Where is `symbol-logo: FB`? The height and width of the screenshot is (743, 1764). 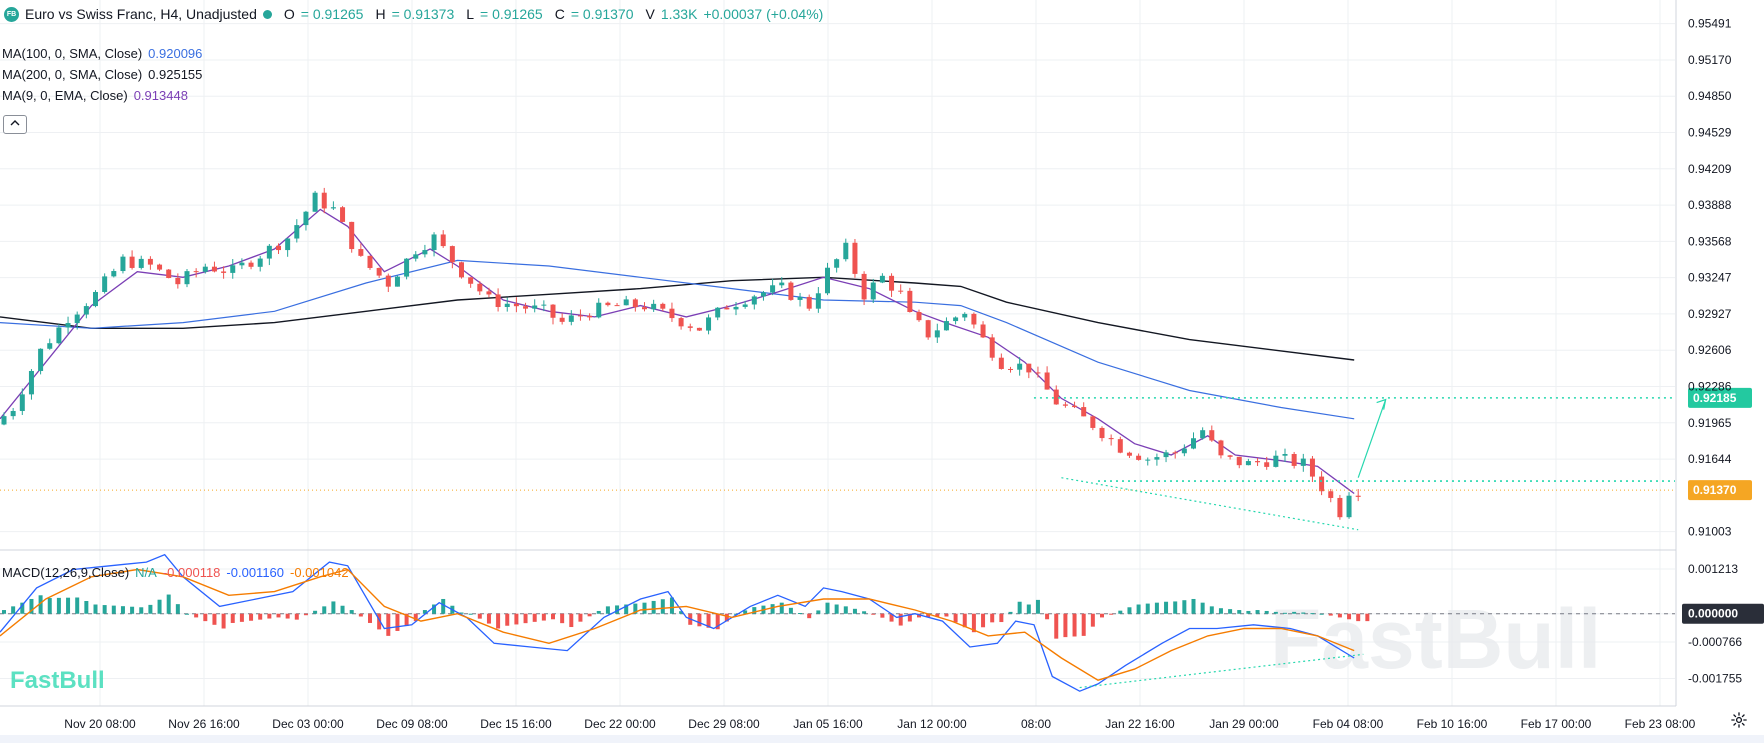 symbol-logo: FB is located at coordinates (11, 14).